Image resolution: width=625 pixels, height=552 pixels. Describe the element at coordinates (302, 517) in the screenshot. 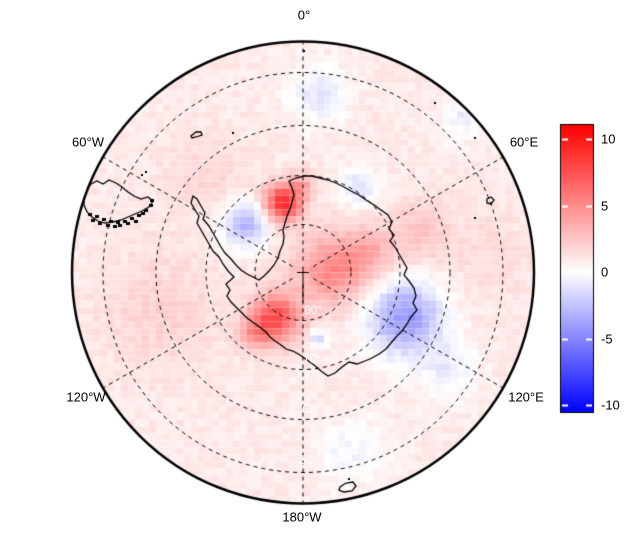

I see `meridian-label-180w: 180°W` at that location.